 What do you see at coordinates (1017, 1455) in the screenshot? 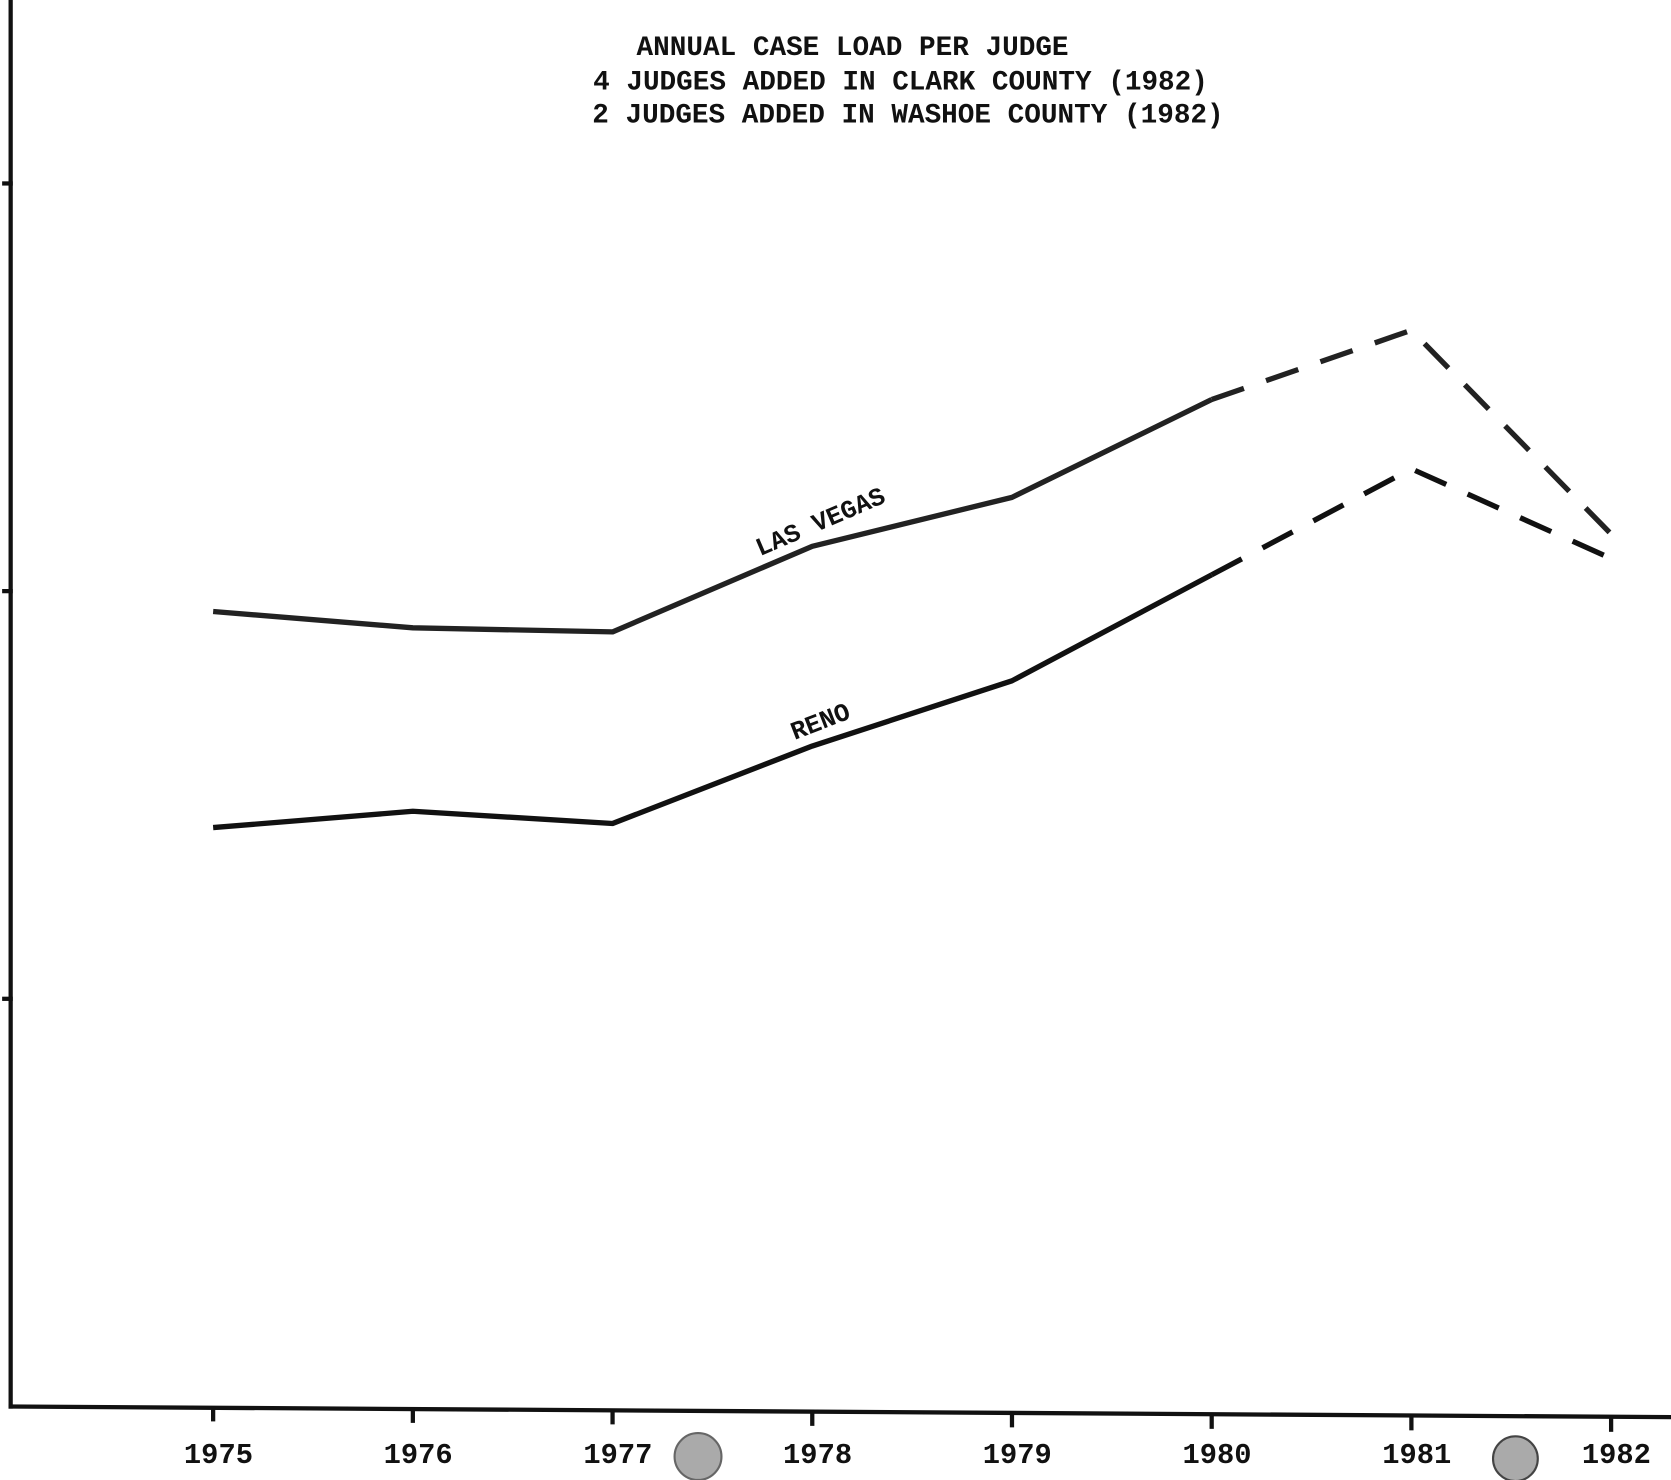
I see `x-tick-label: 1979` at bounding box center [1017, 1455].